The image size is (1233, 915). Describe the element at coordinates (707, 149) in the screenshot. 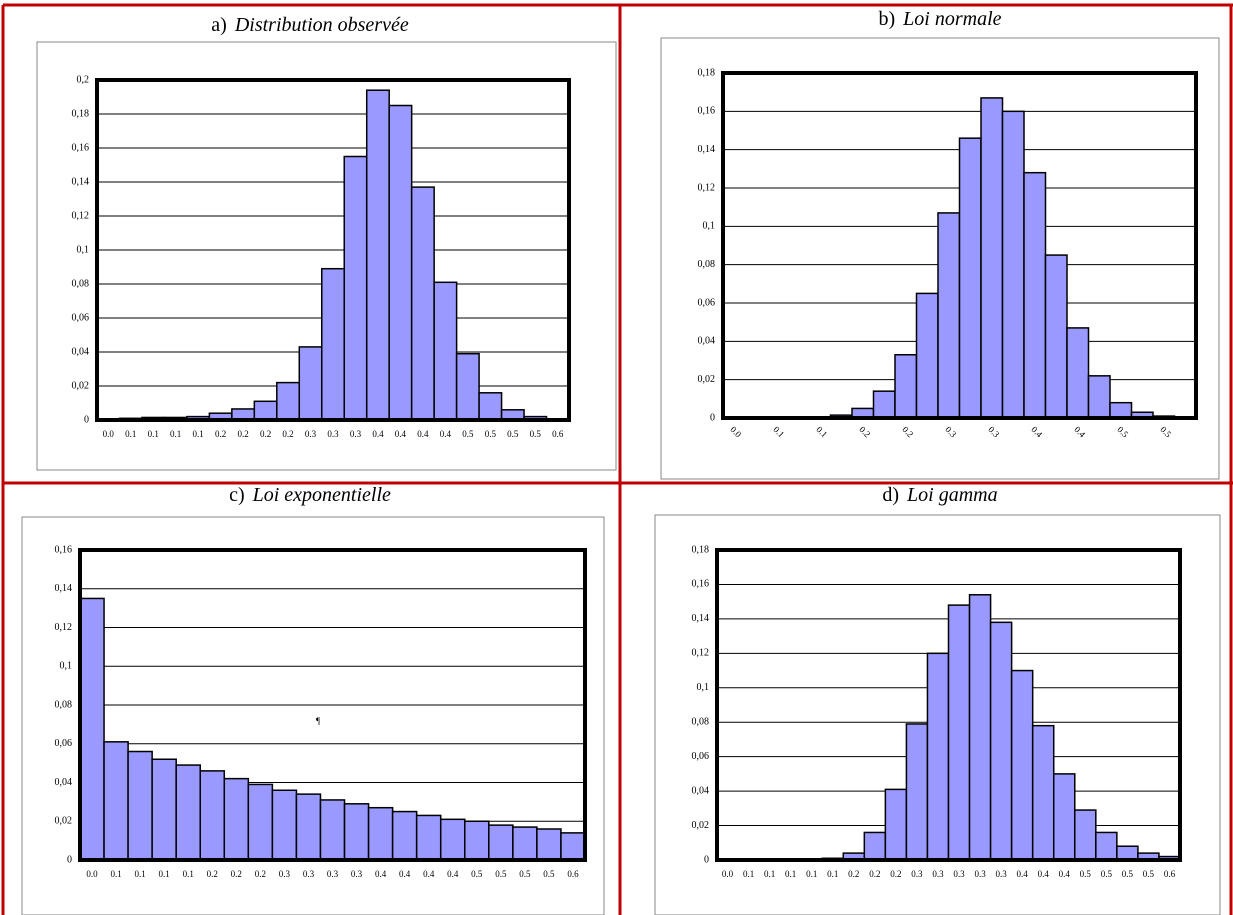

I see `y-tick-label: 0,14` at that location.